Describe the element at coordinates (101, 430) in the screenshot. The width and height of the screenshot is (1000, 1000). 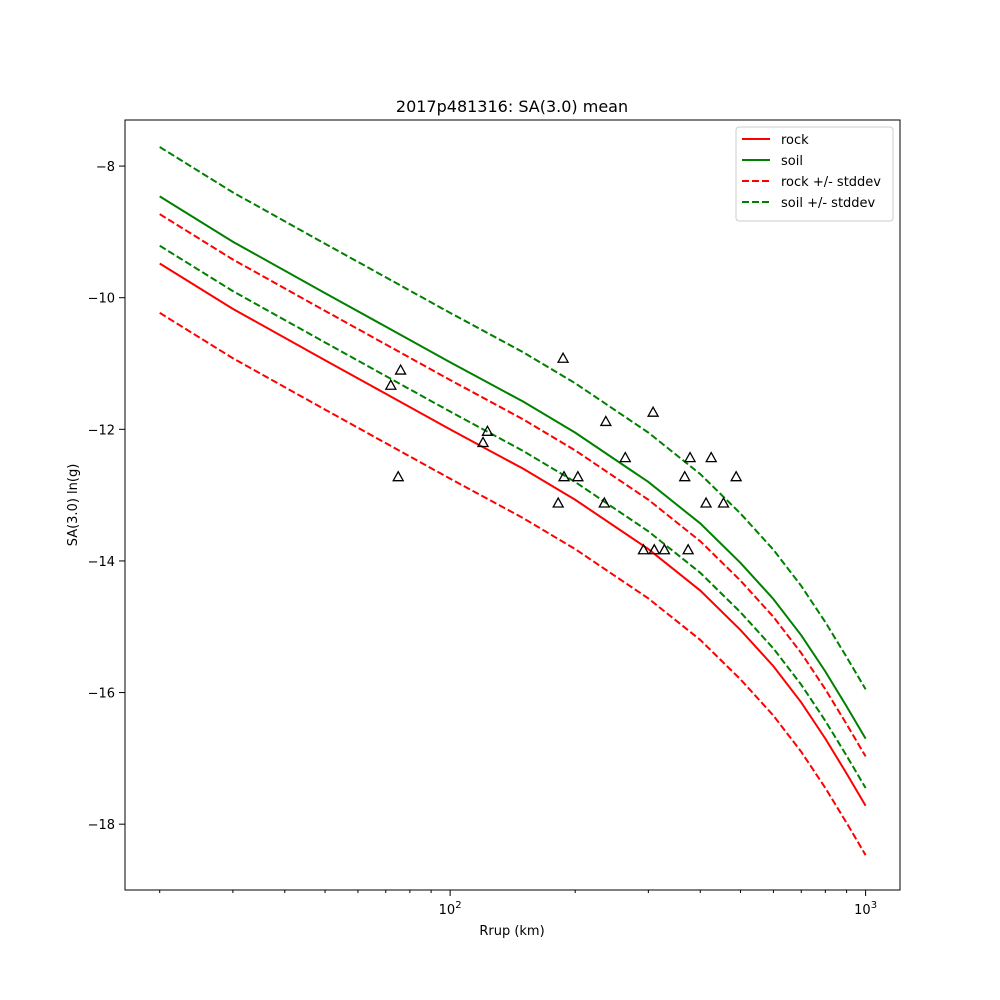
I see `y-tick-label: −12` at that location.